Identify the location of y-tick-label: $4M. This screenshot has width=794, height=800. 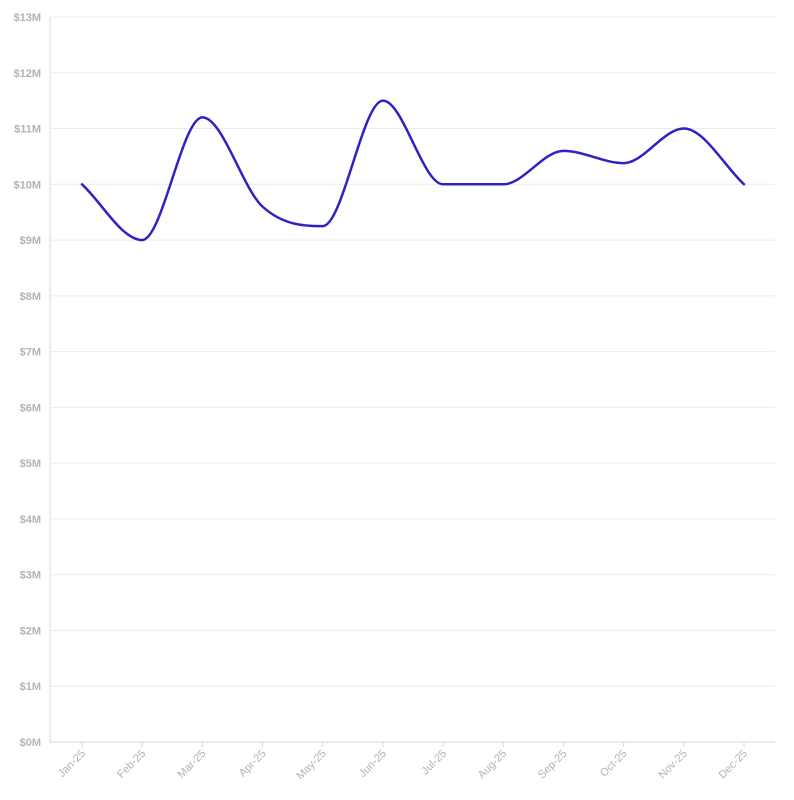
(30, 520).